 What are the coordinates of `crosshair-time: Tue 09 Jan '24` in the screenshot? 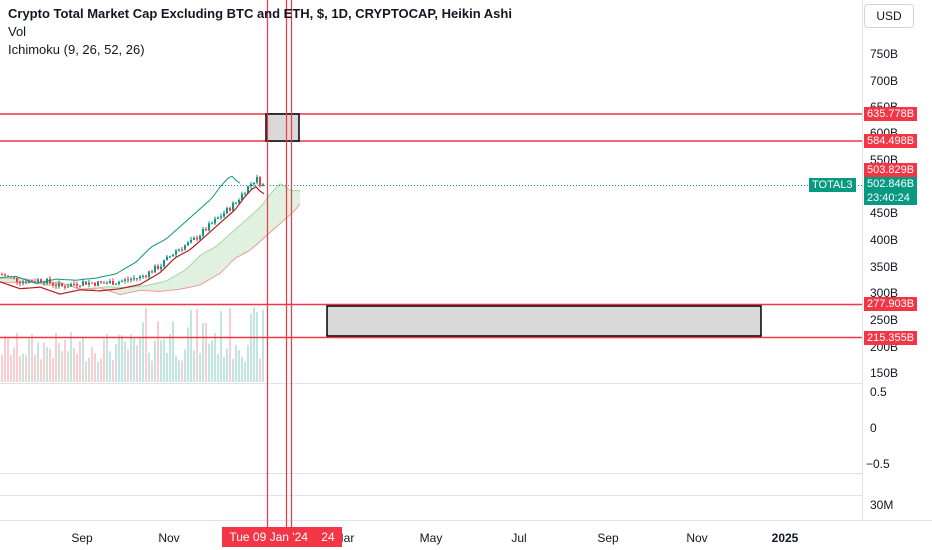 It's located at (268, 537).